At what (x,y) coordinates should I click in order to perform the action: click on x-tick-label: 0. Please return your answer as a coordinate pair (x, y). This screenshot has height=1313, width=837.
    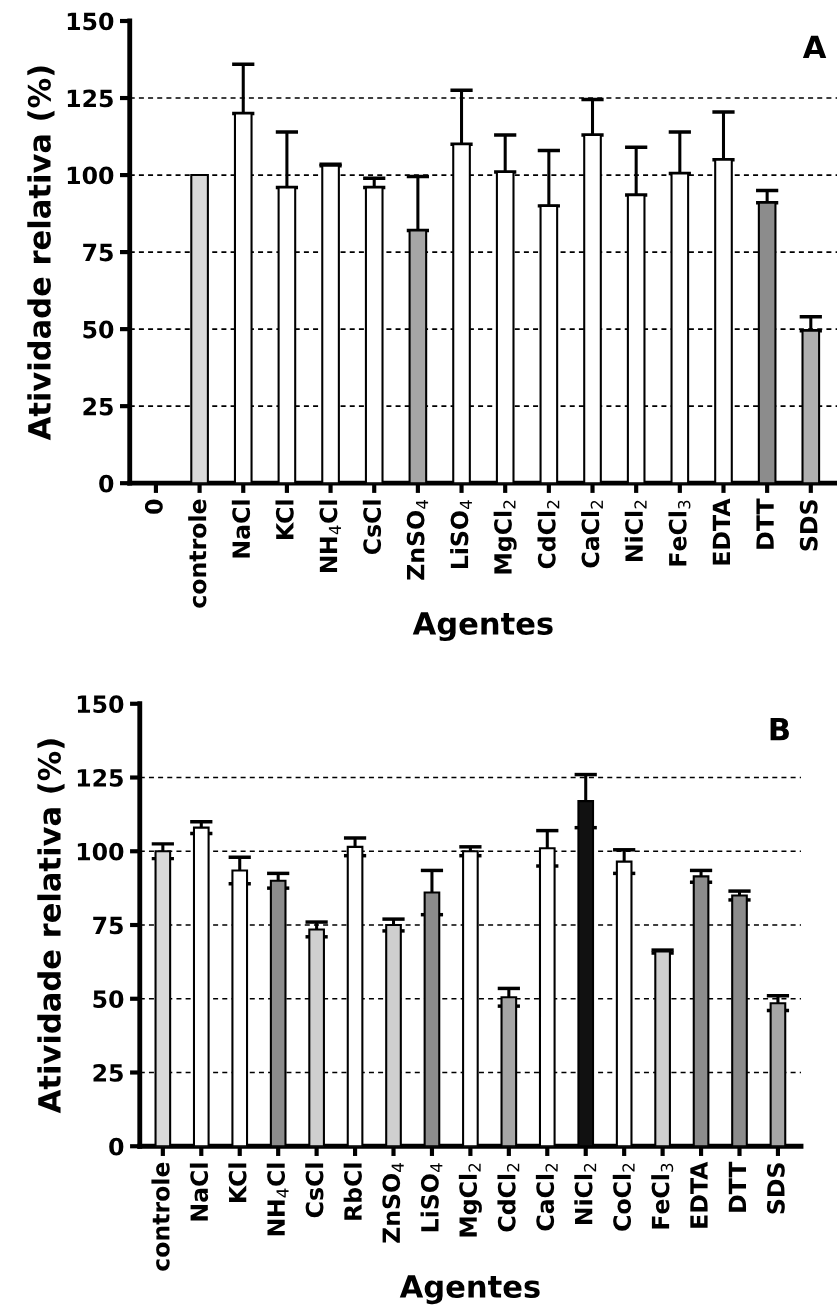
    Looking at the image, I should click on (153, 506).